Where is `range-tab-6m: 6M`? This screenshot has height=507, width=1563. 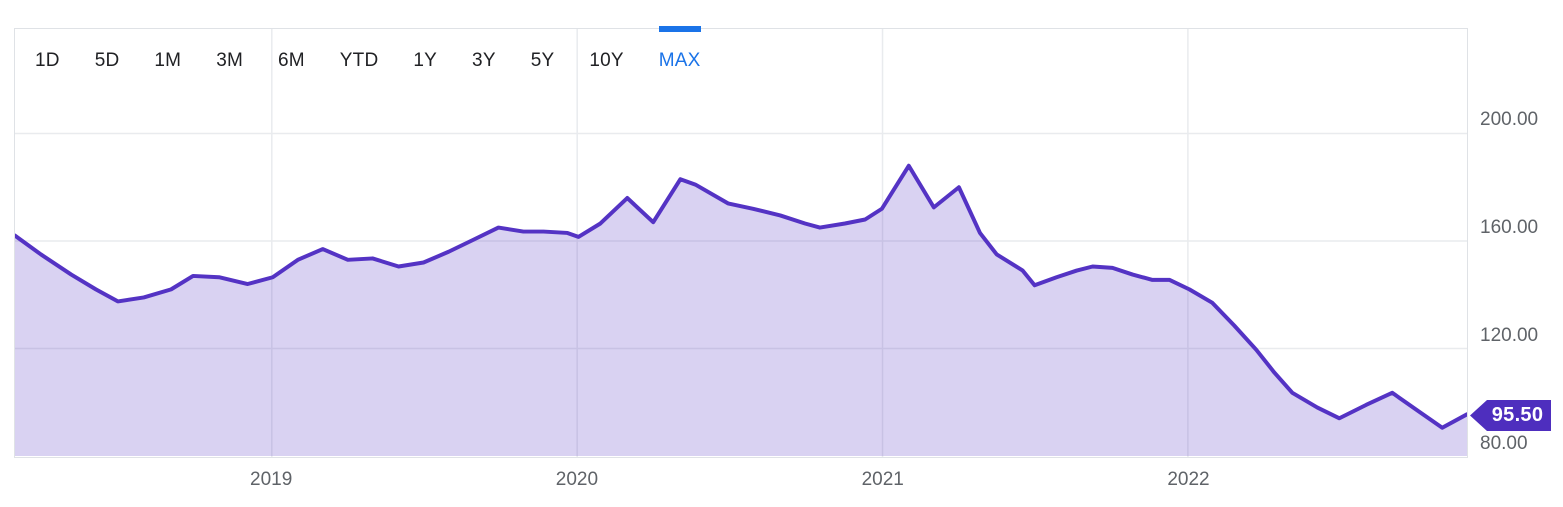 range-tab-6m: 6M is located at coordinates (291, 60).